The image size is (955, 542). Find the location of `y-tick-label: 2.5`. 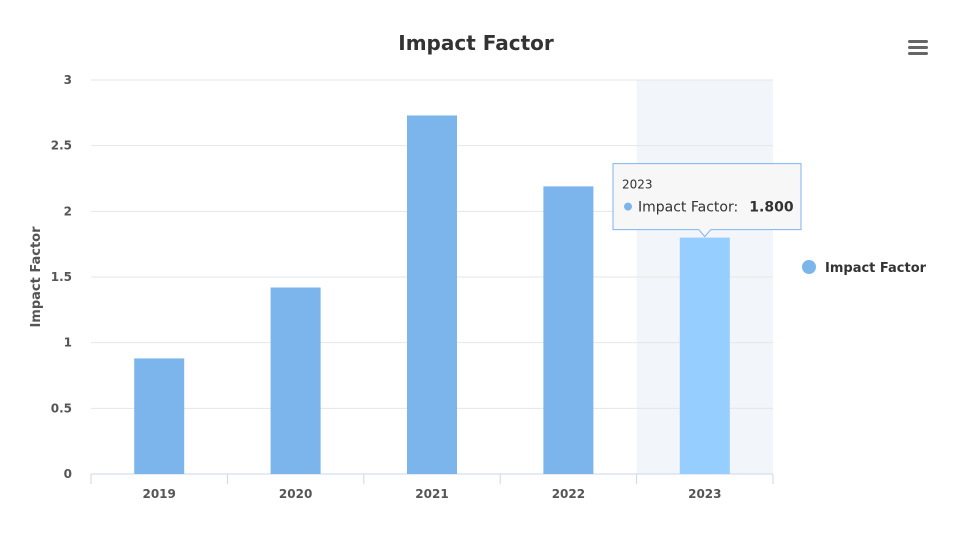

y-tick-label: 2.5 is located at coordinates (61, 146).